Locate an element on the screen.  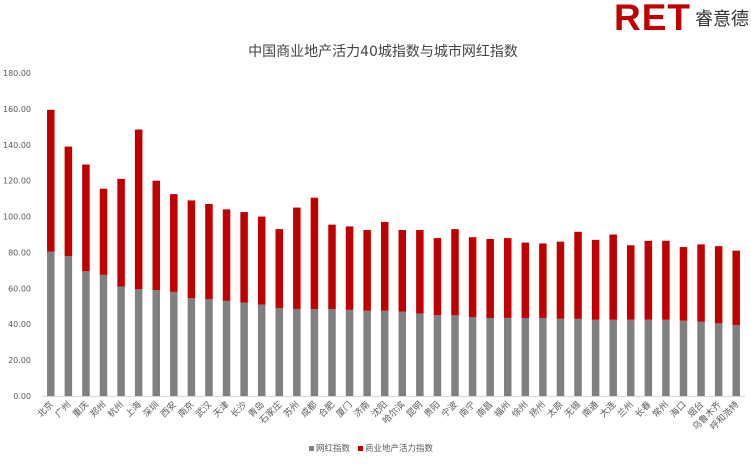
logo-cn-text: 睿意德 is located at coordinates (722, 19).